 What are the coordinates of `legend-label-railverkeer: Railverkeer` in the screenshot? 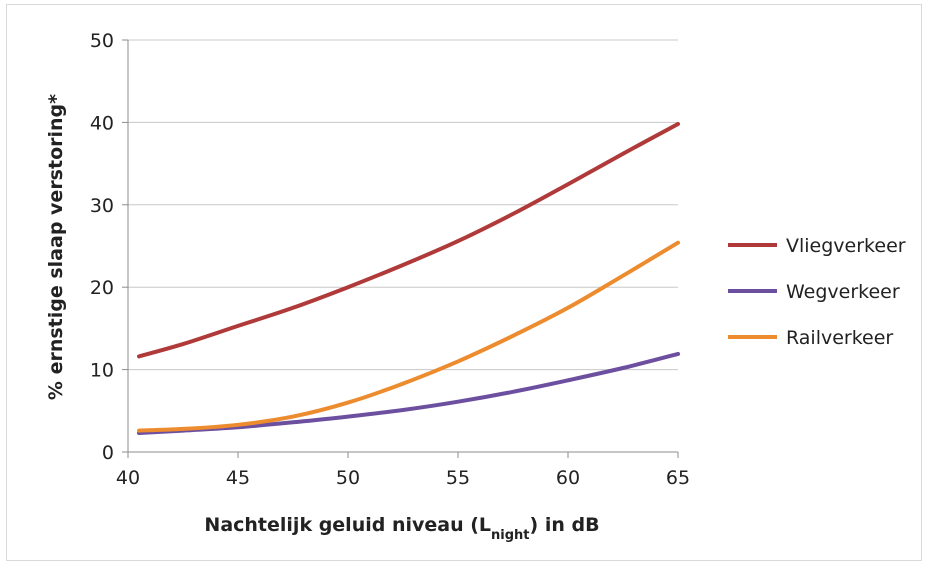 It's located at (839, 338).